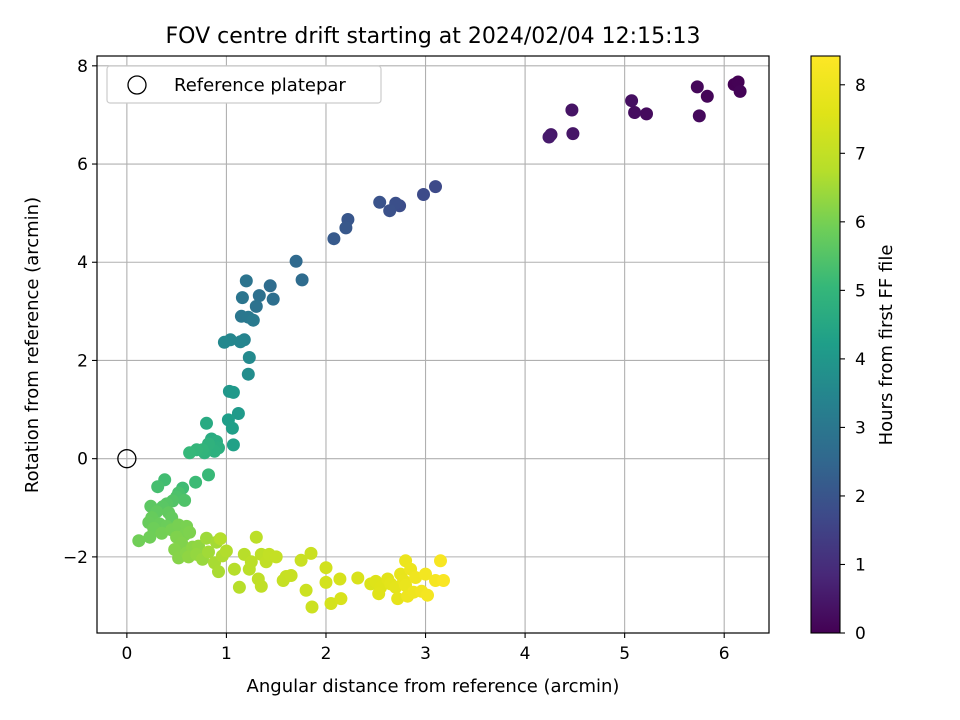 The width and height of the screenshot is (960, 720). I want to click on colorbar-tick-label: 2, so click(860, 497).